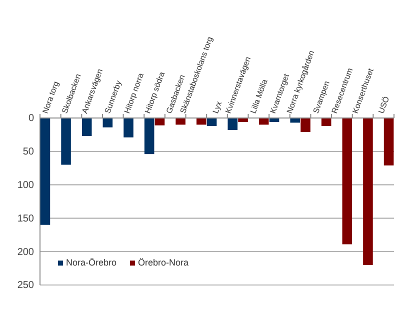 This screenshot has width=404, height=329. What do you see at coordinates (163, 263) in the screenshot?
I see `legend-label: Örebro-Nora` at bounding box center [163, 263].